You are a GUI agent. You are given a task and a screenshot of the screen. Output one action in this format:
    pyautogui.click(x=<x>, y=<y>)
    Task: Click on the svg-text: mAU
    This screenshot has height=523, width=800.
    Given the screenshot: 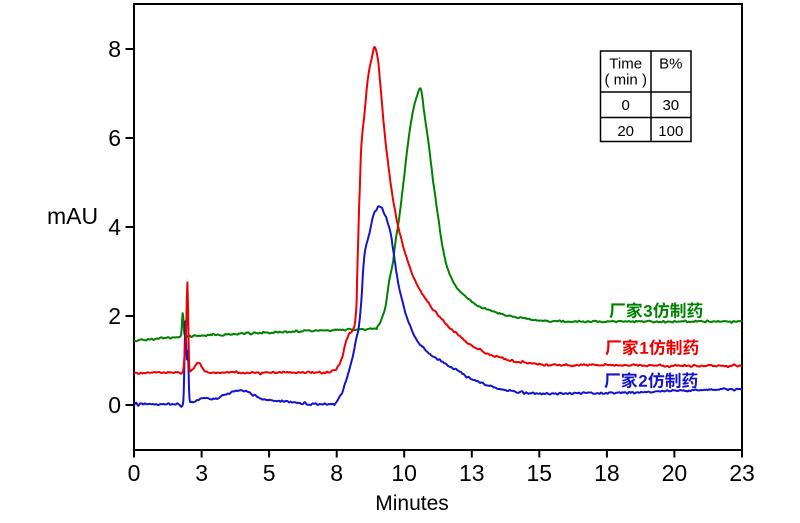 What is the action you would take?
    pyautogui.click(x=72, y=216)
    